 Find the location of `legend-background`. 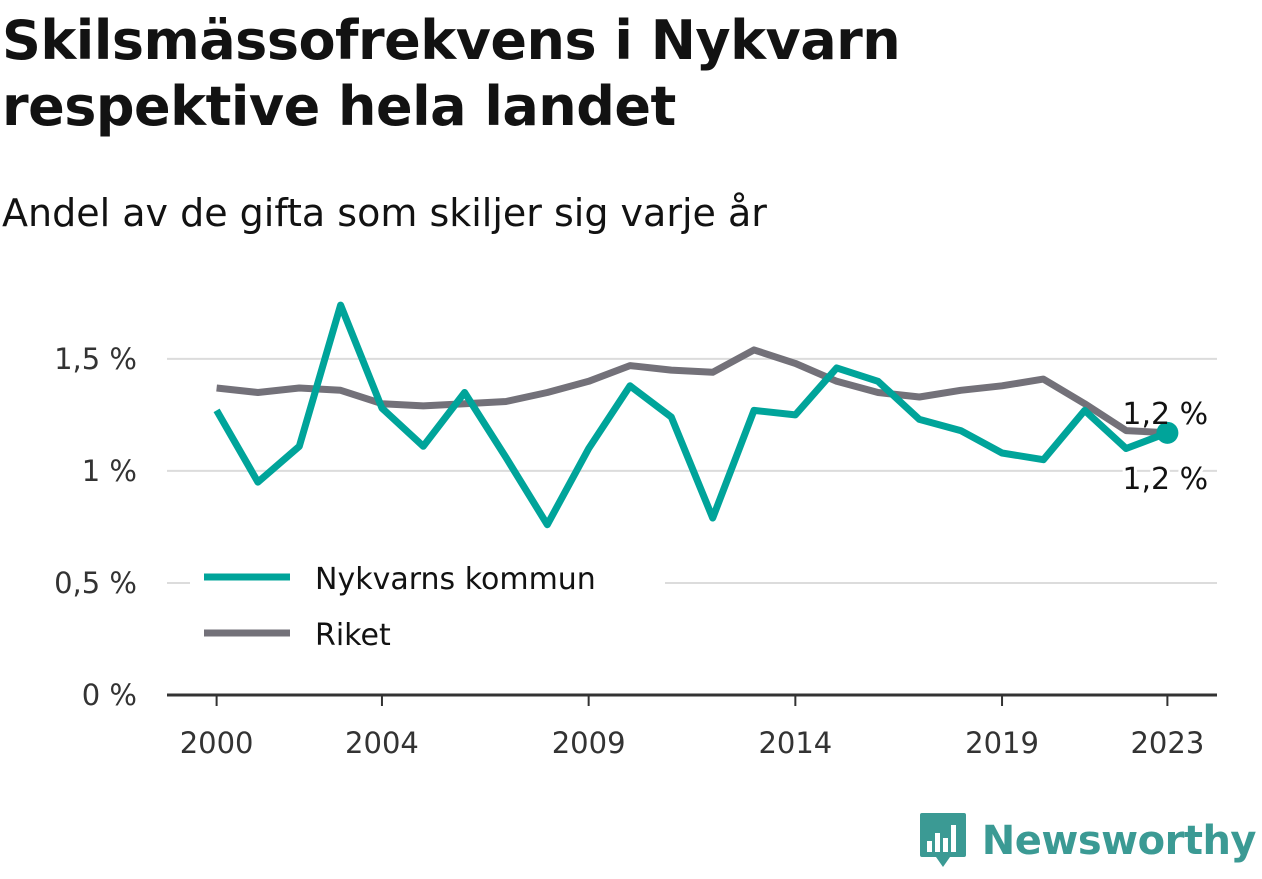

legend-background is located at coordinates (427, 602).